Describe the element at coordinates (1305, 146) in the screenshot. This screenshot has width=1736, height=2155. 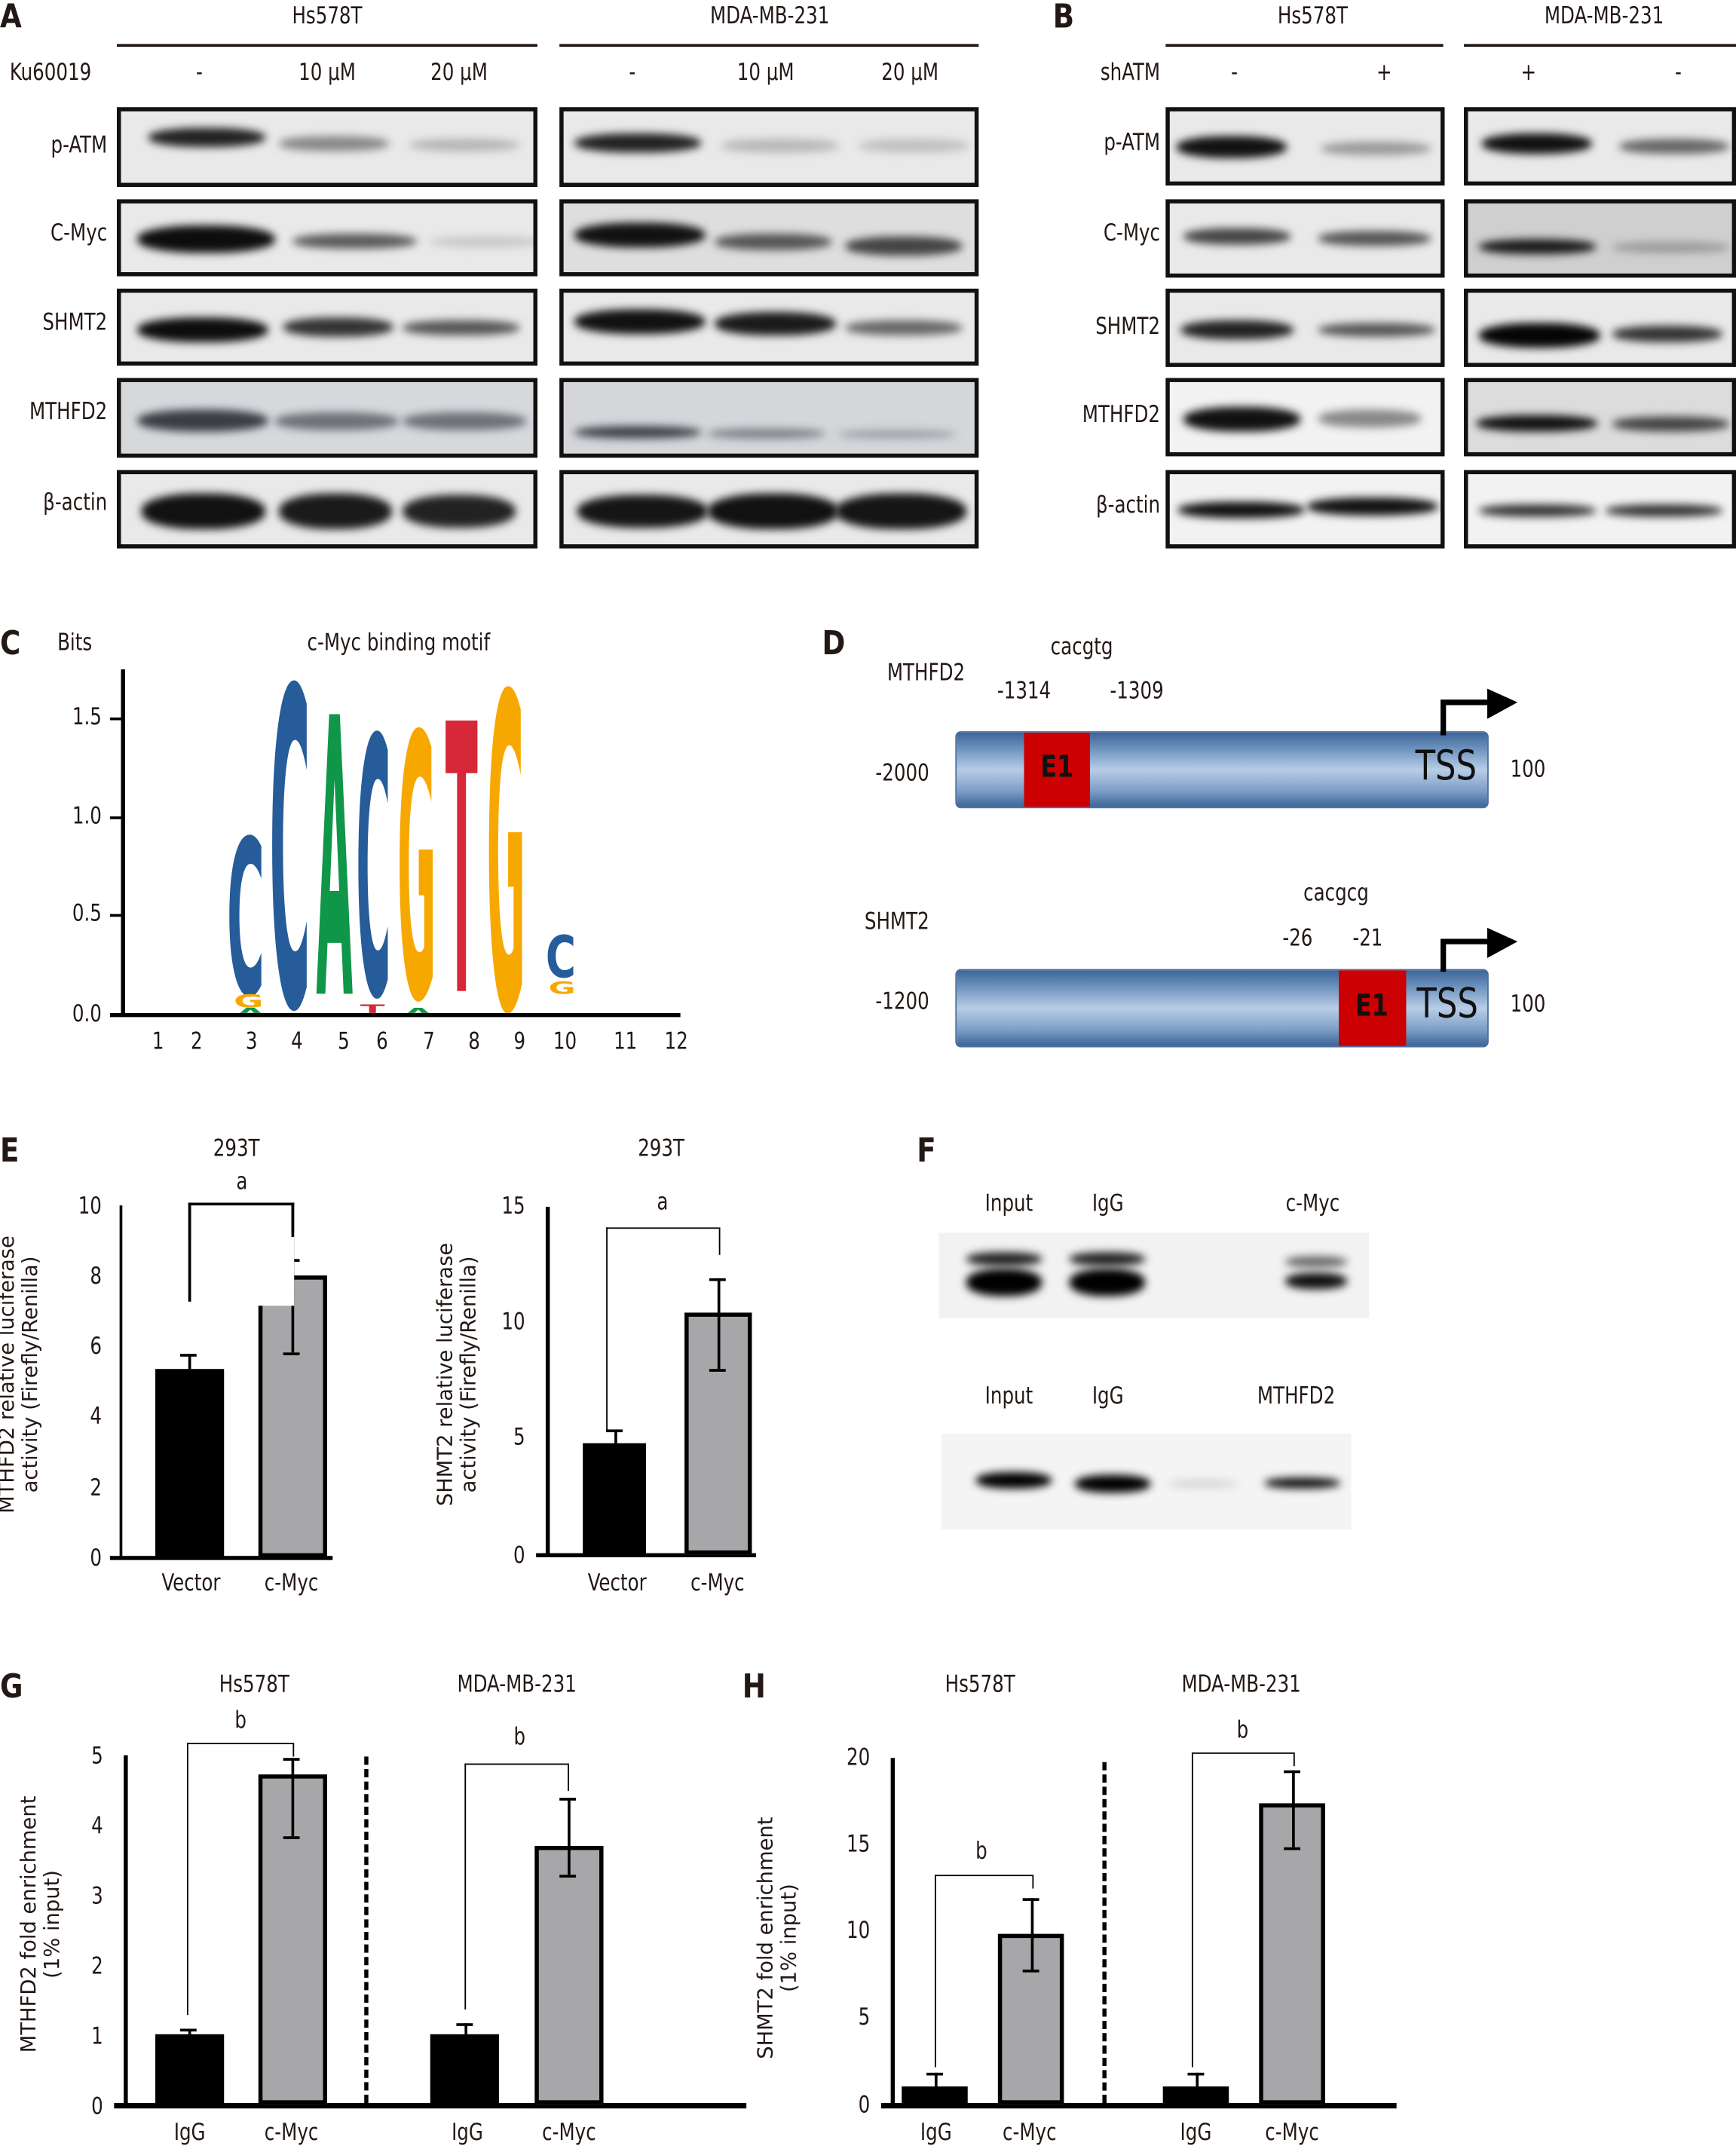
I see `blot-p-atm-hs578t-b` at that location.